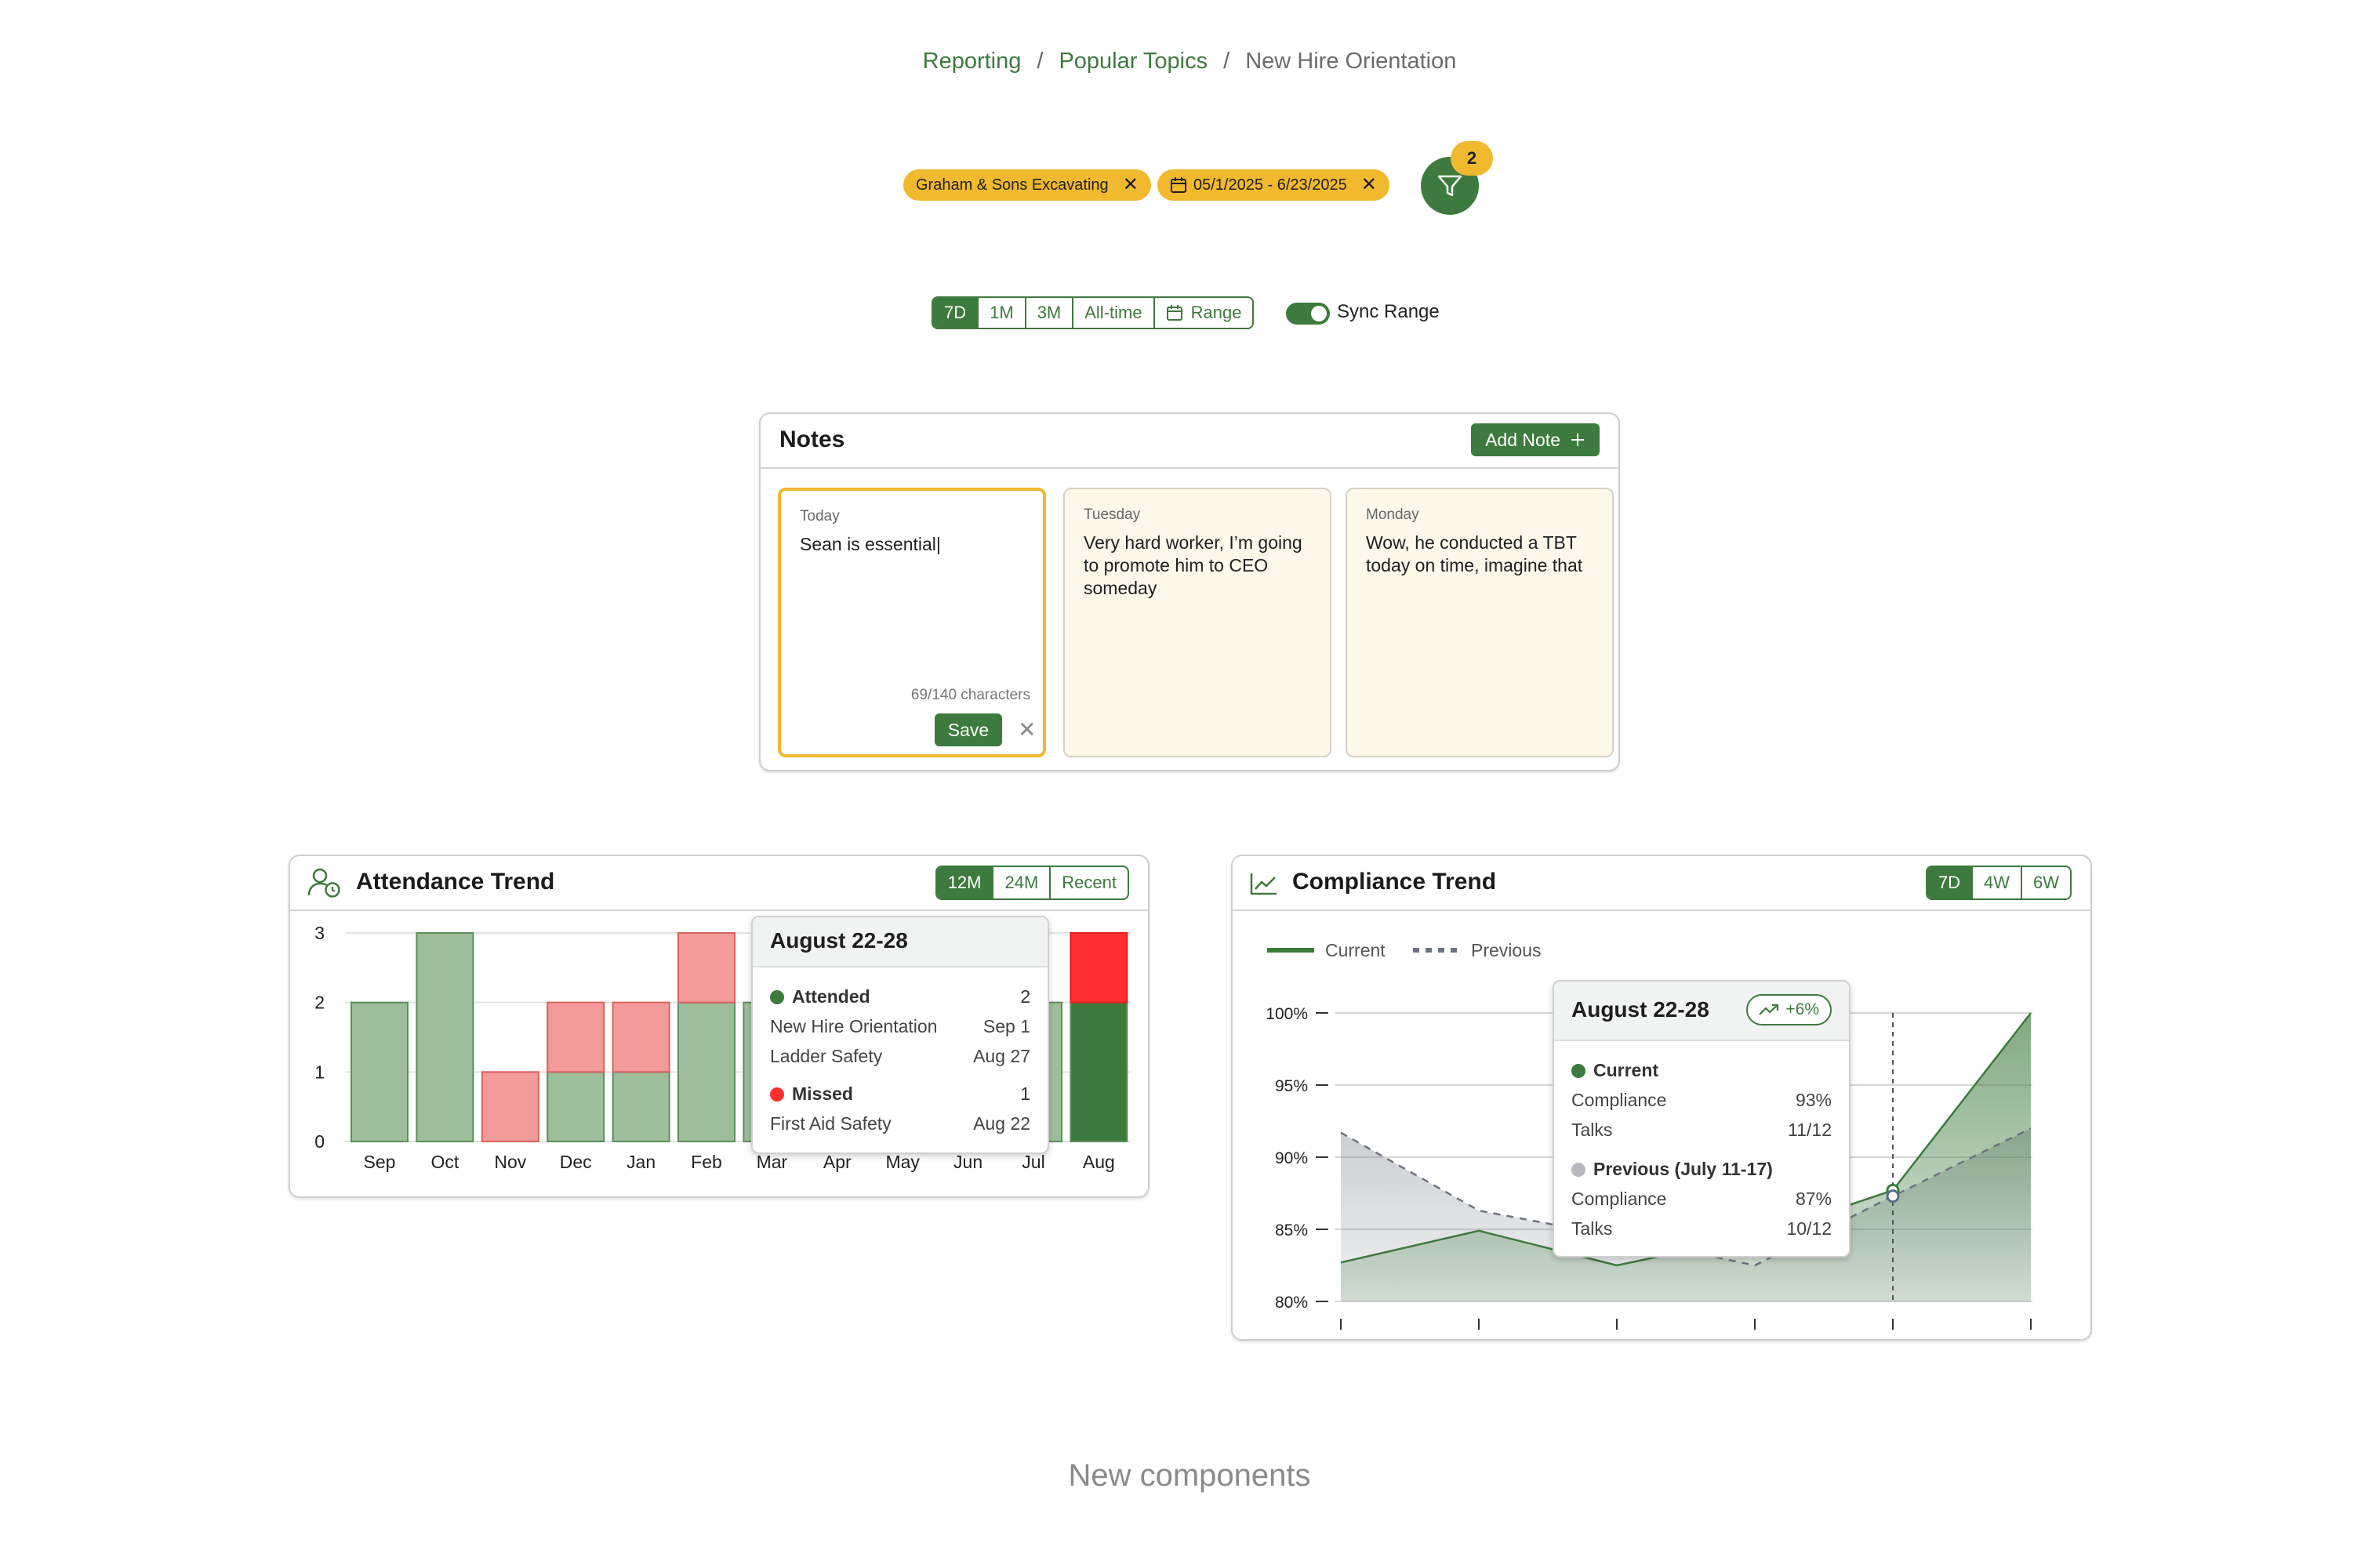 Image resolution: width=2379 pixels, height=1568 pixels. I want to click on add-note-button: Add Note, so click(1535, 440).